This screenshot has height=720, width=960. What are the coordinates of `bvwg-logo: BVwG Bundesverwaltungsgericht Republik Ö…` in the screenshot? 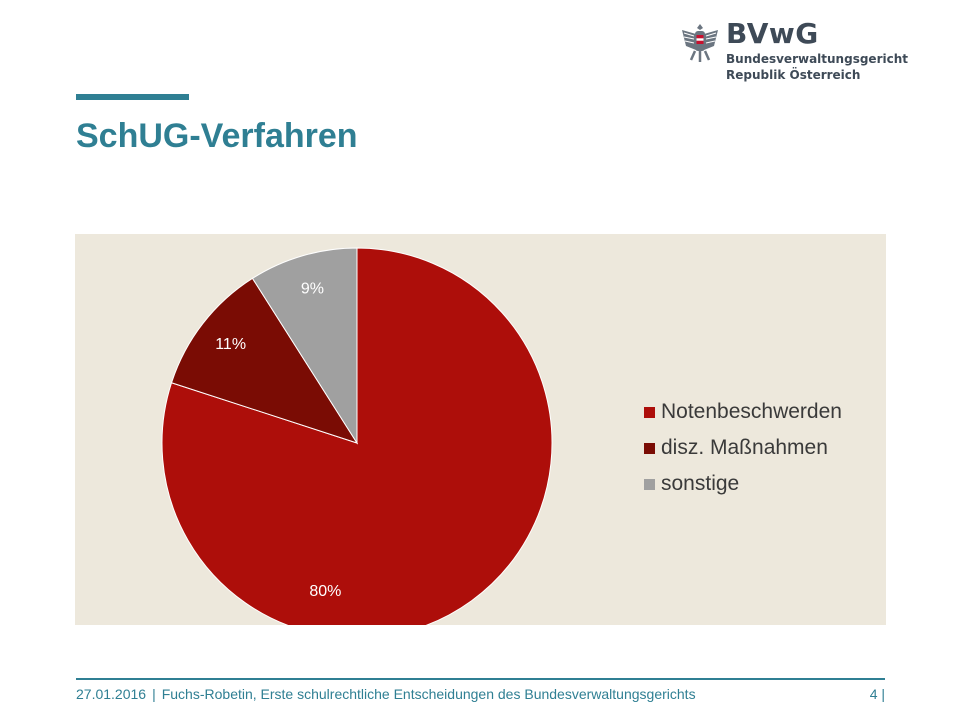 It's located at (794, 52).